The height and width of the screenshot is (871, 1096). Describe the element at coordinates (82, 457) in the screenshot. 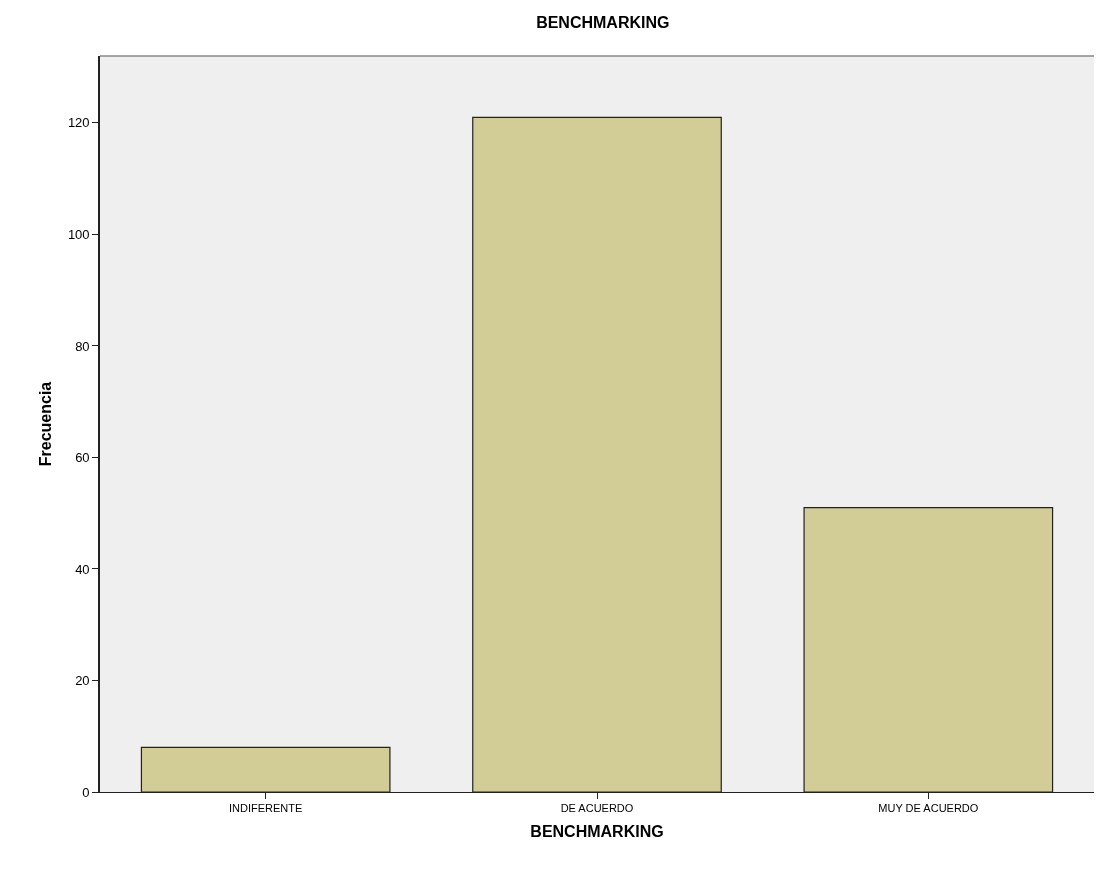

I see `y-tick-label: 60` at that location.